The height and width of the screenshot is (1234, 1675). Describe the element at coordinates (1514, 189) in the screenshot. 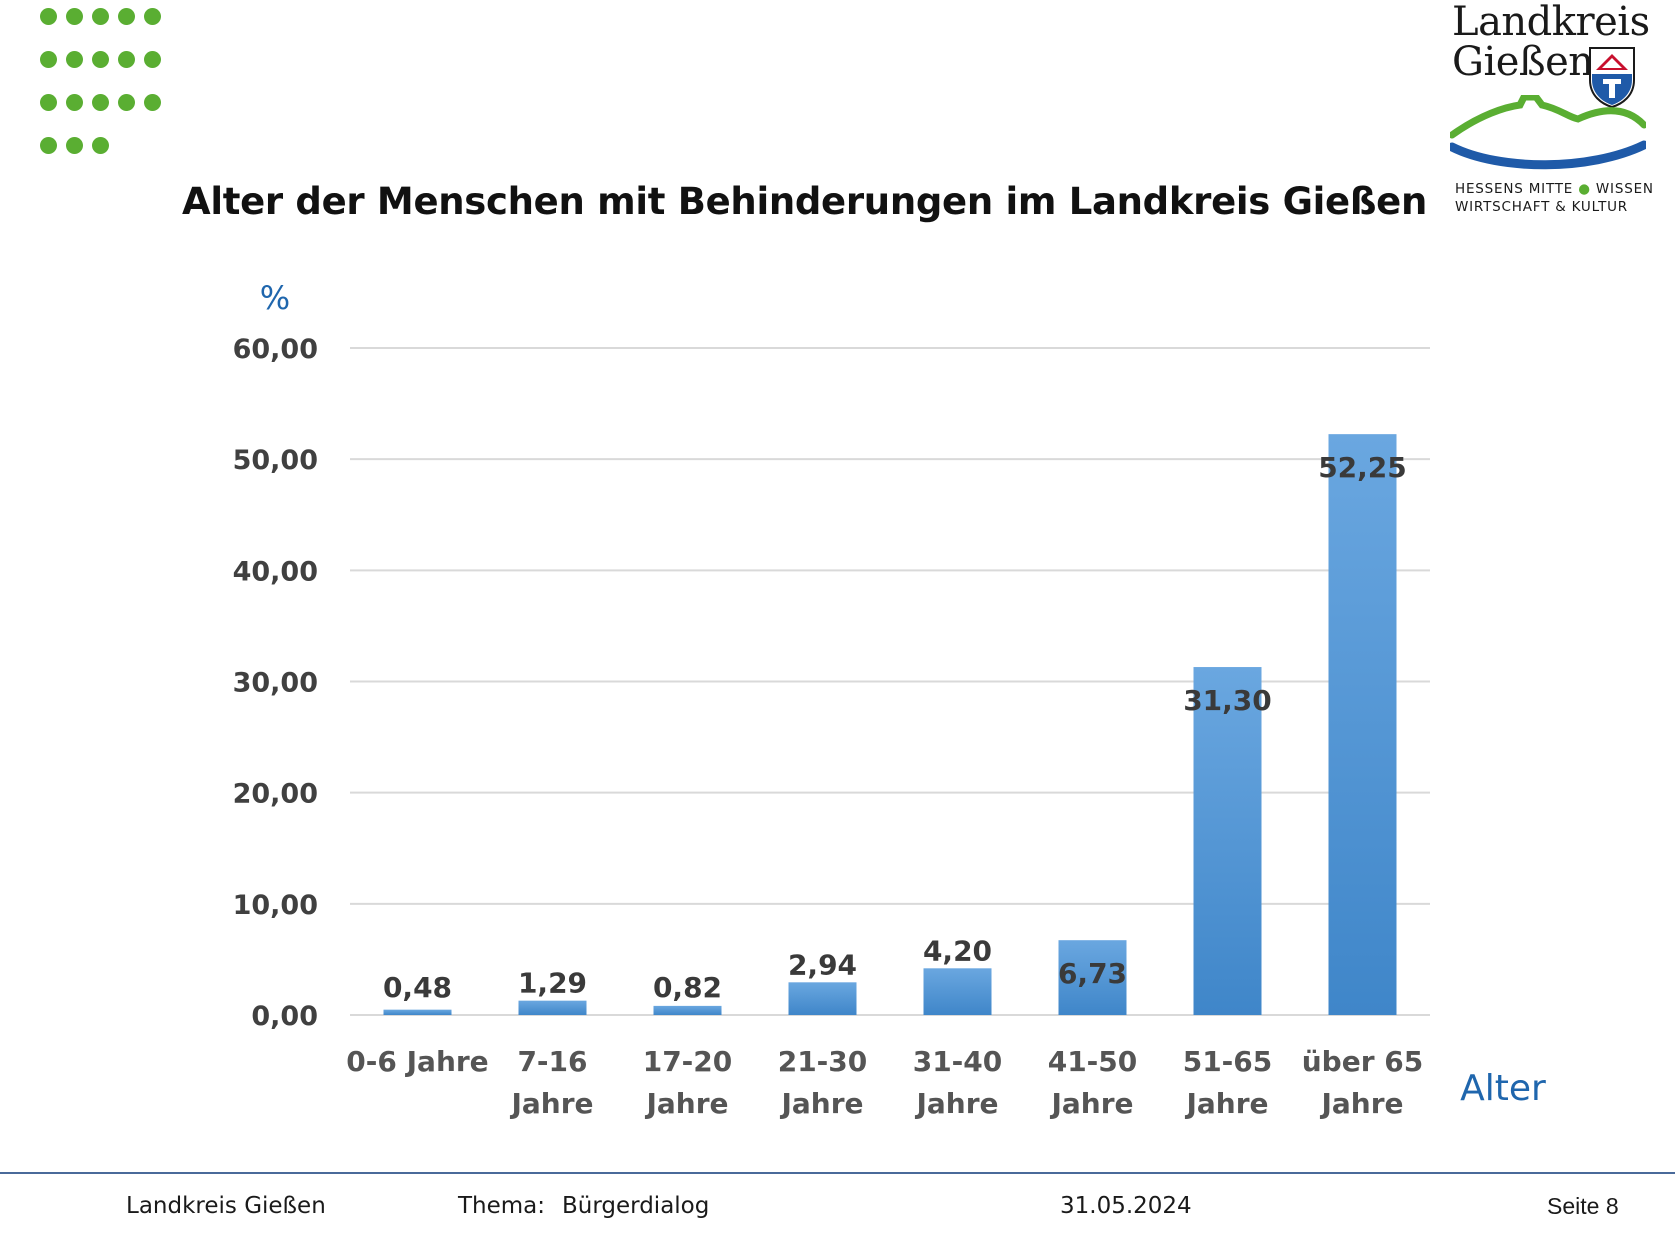

I see `logo-tag-hessens-mitte: HESSENS MITTE` at that location.